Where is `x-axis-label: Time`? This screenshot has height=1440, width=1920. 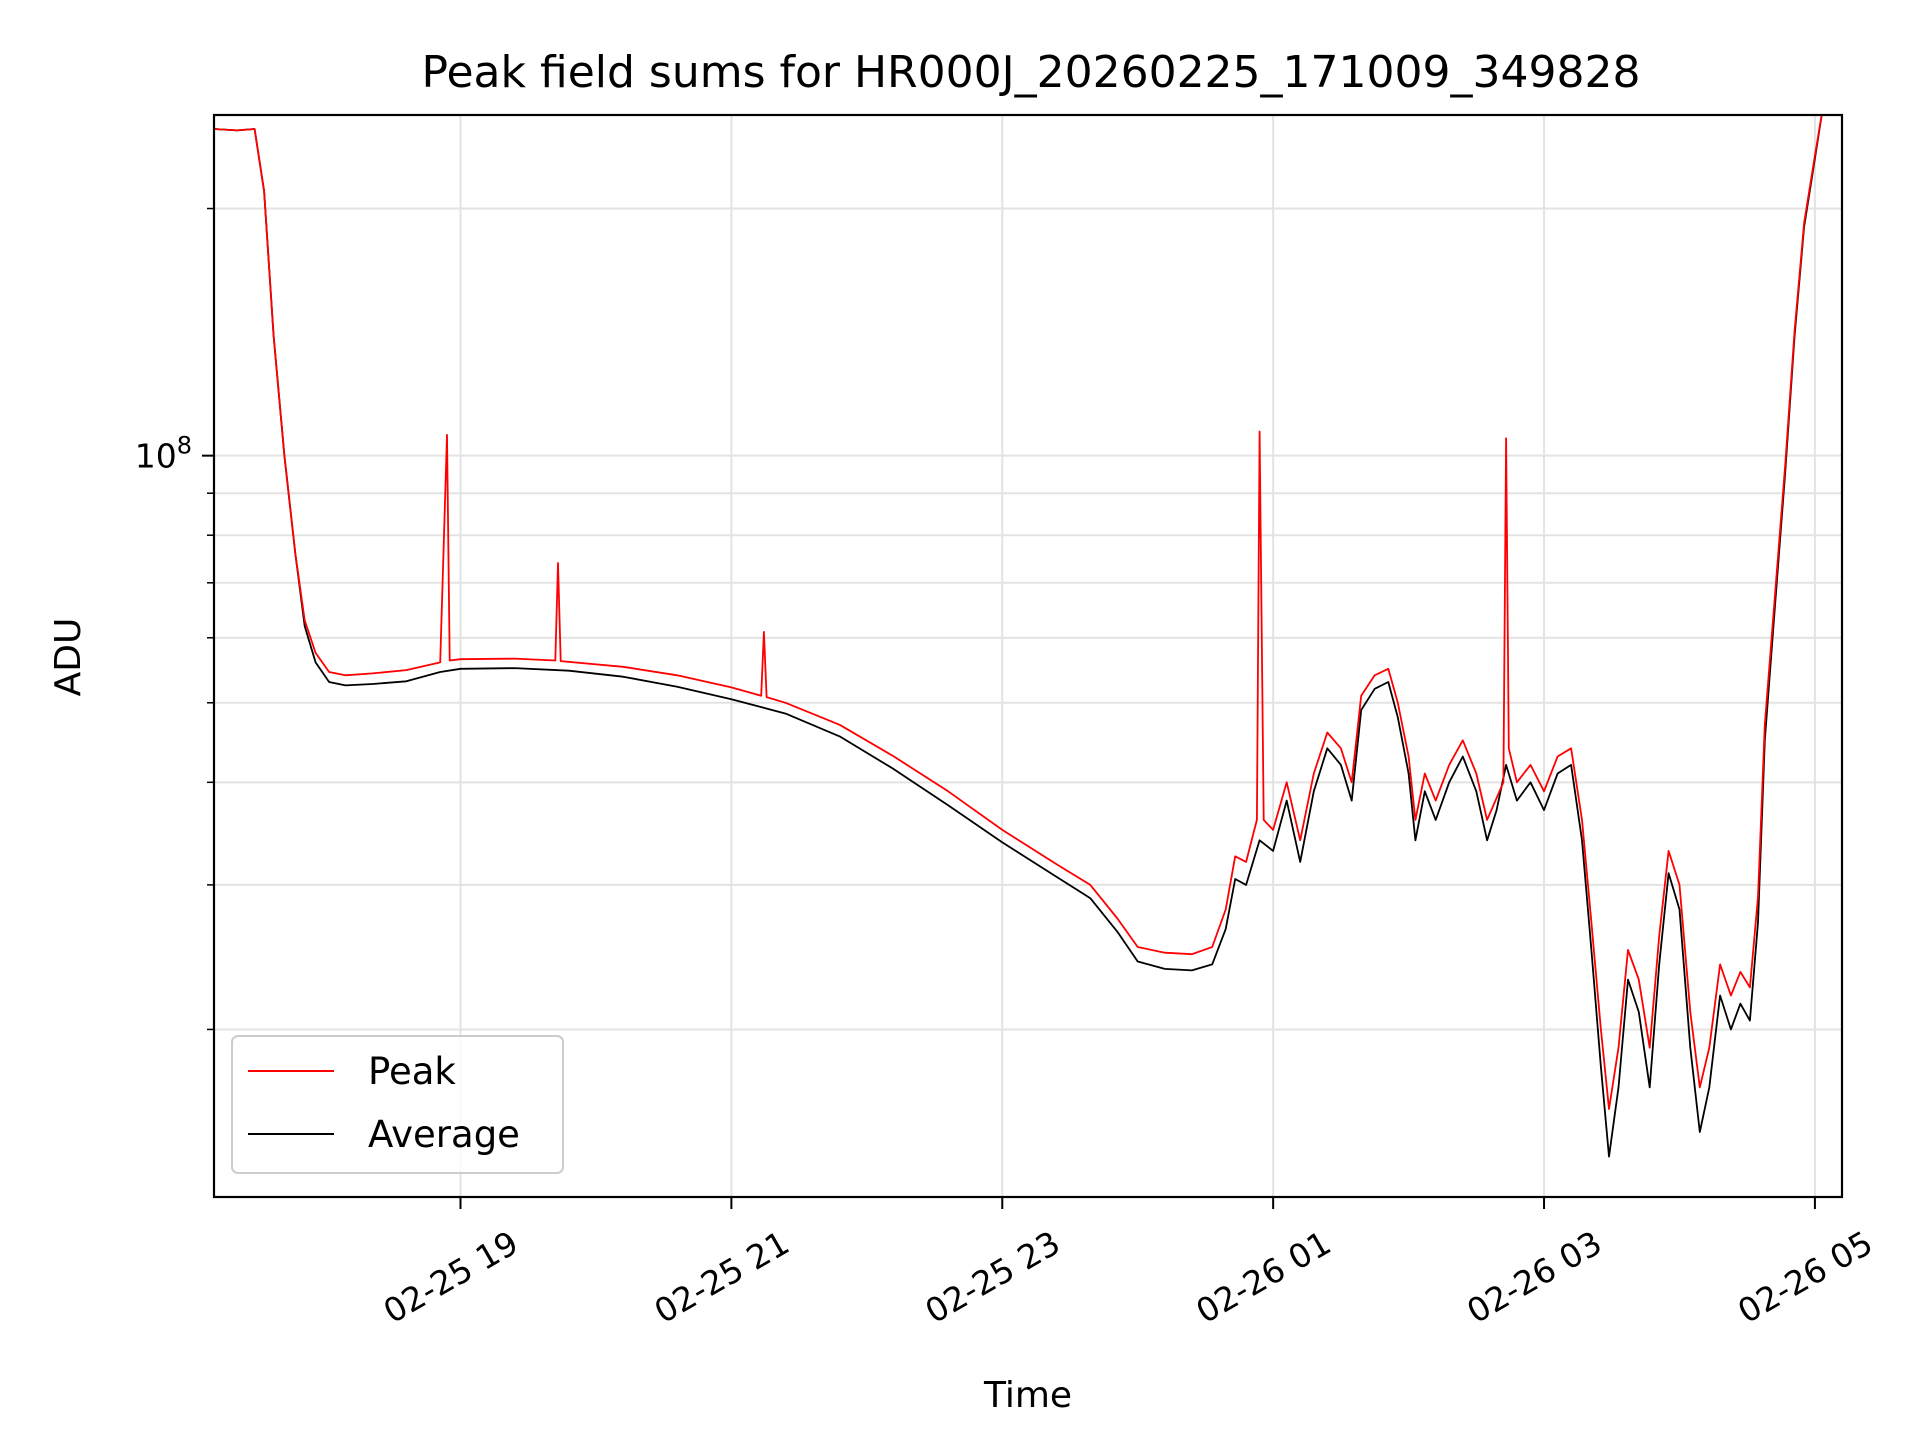 x-axis-label: Time is located at coordinates (1027, 1395).